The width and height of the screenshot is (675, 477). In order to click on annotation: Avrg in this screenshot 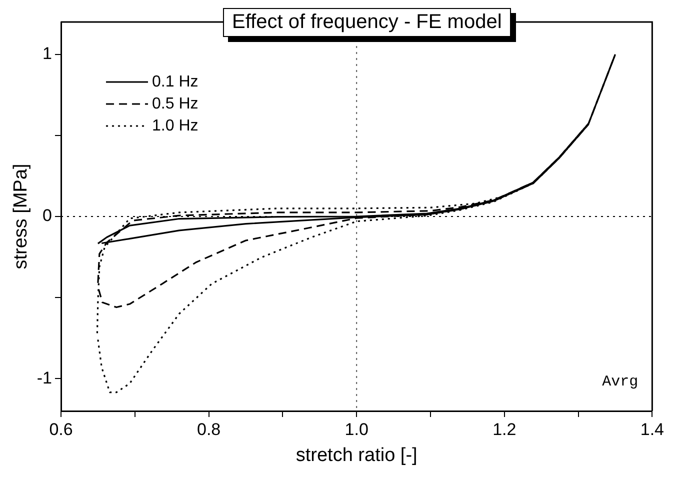, I will do `click(620, 381)`.